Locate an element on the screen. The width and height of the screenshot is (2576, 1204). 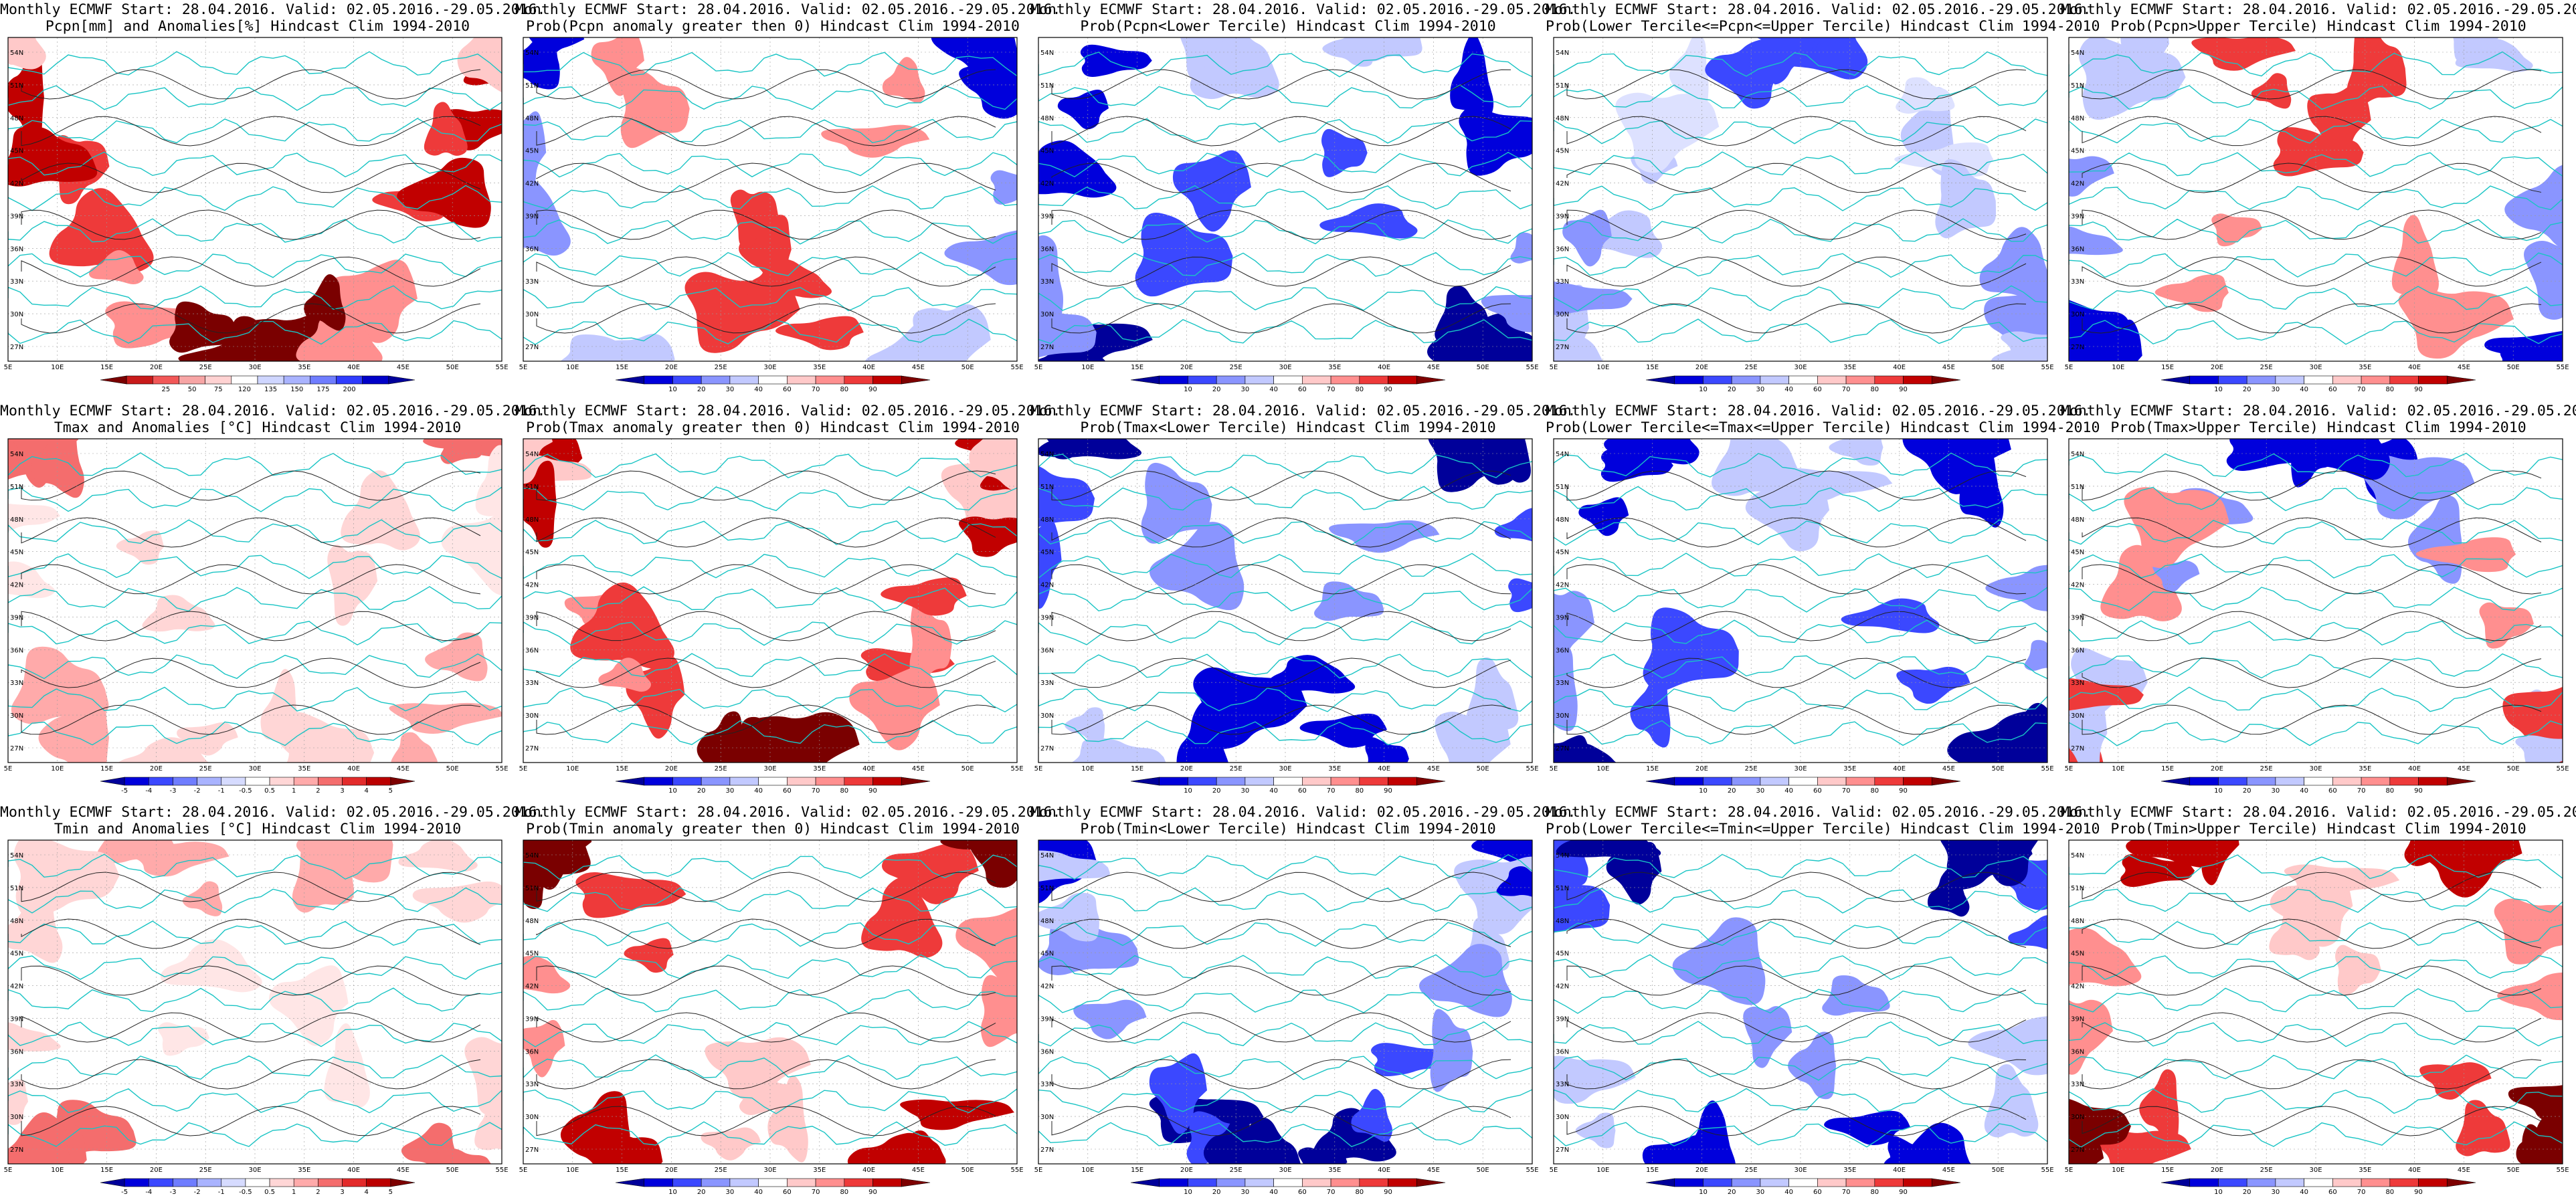
colorbar-label: -4 is located at coordinates (148, 791).